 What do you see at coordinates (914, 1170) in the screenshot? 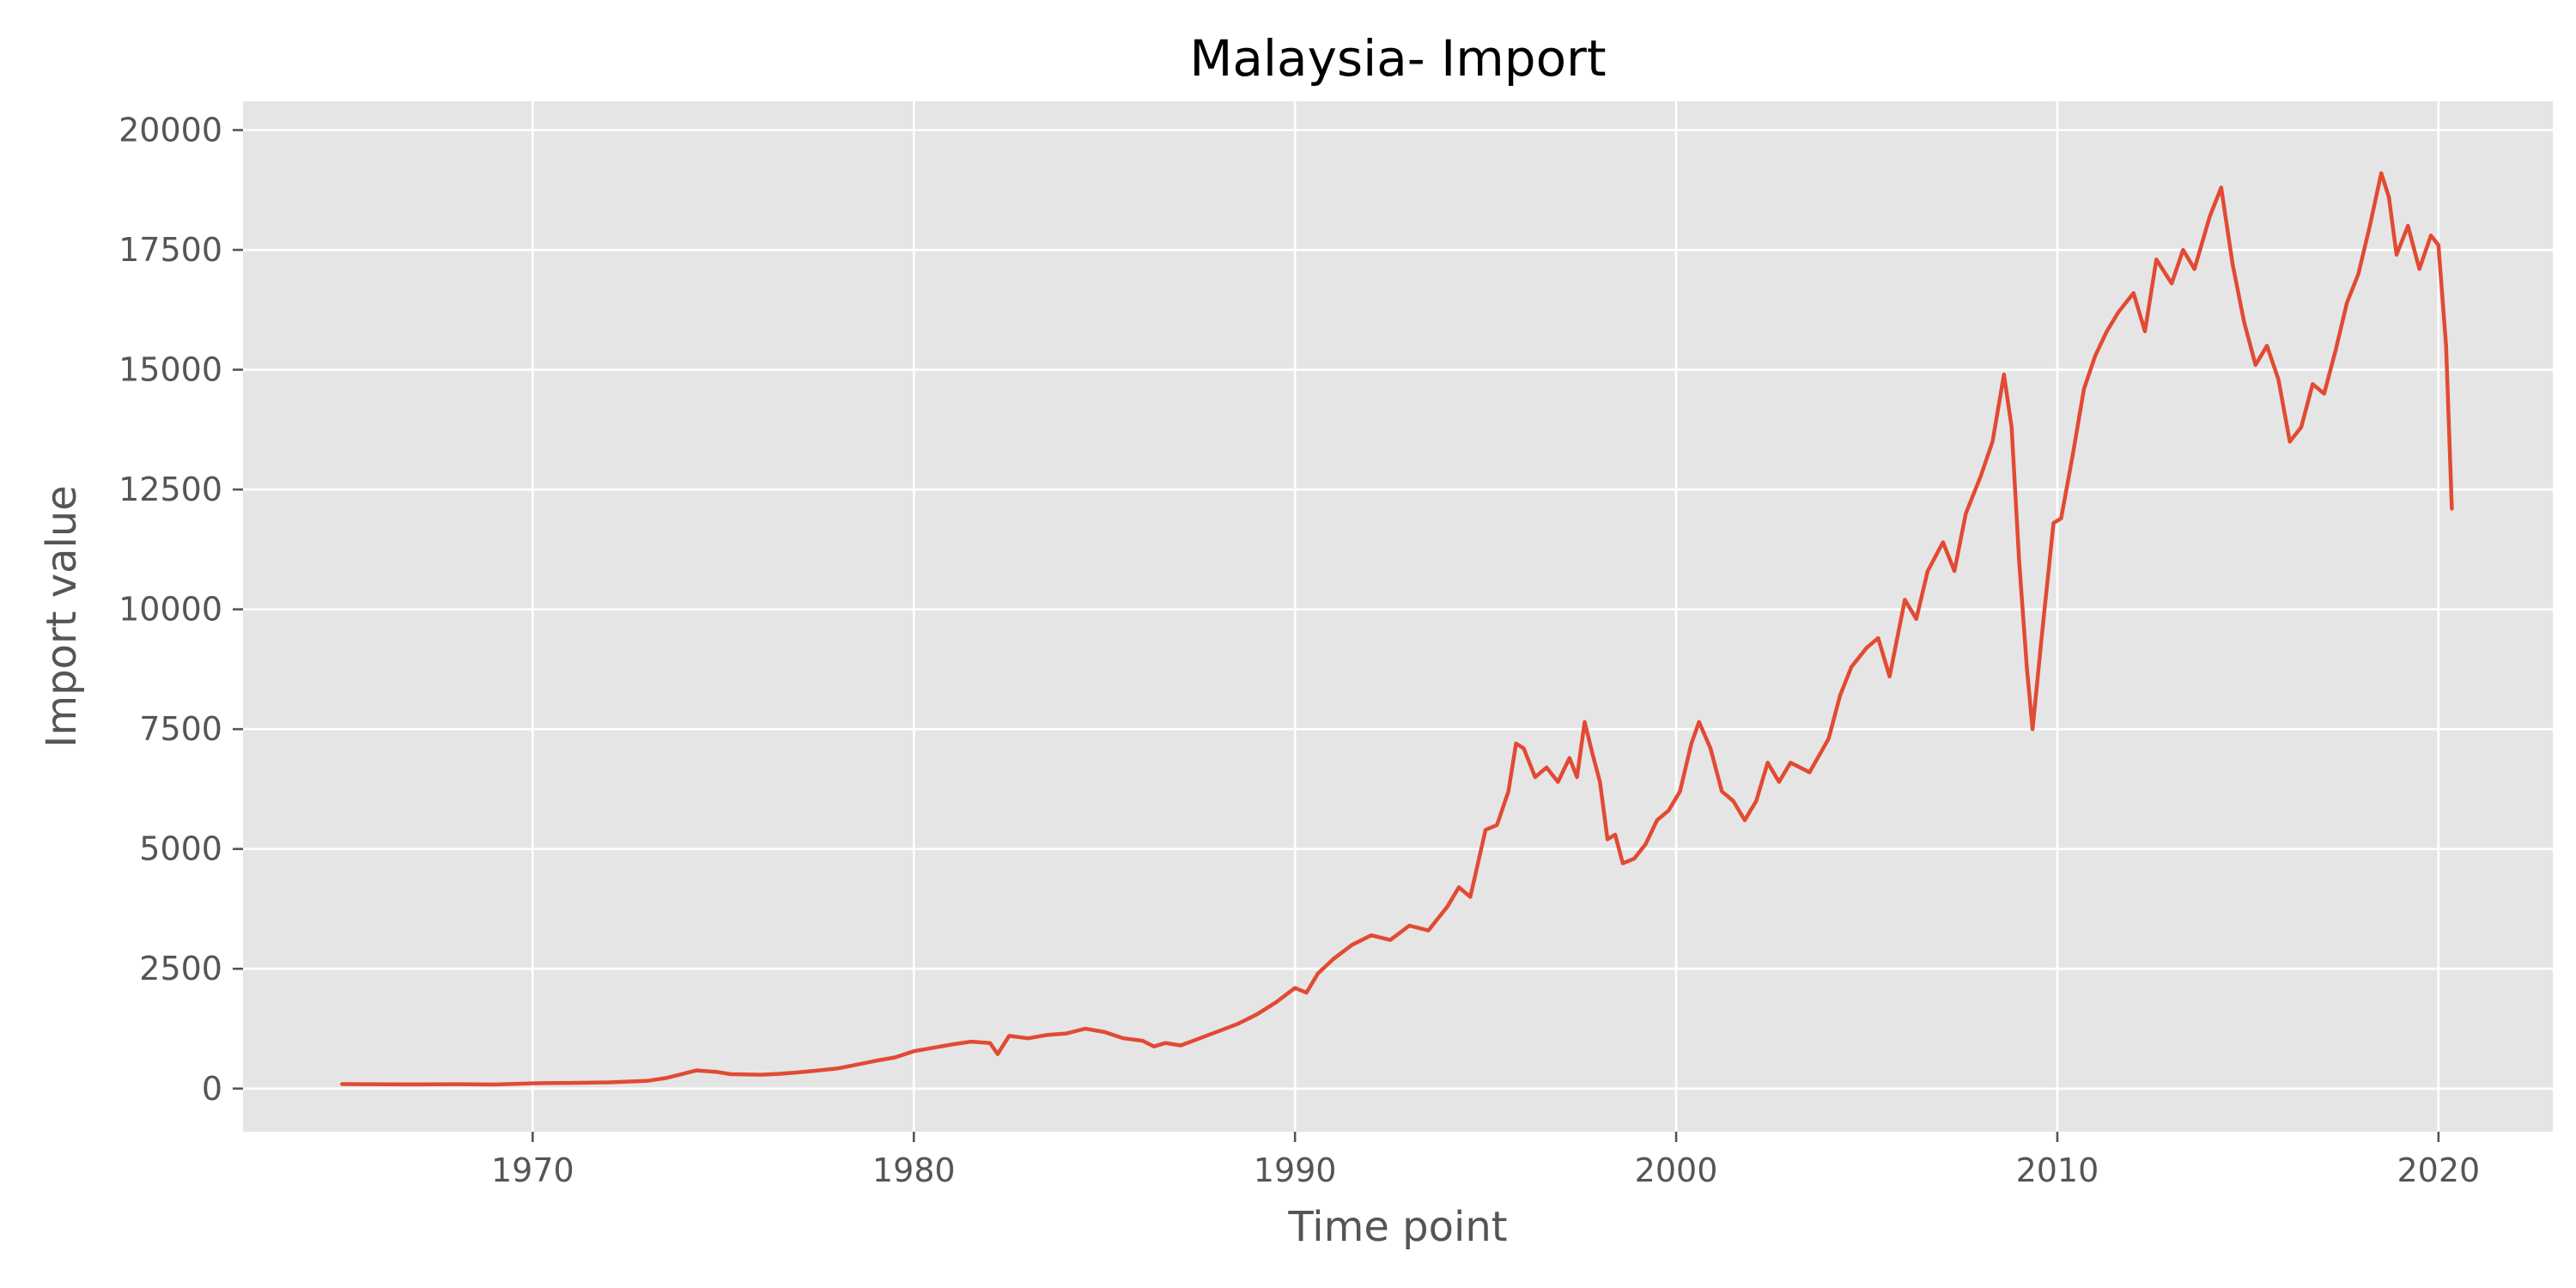
I see `x-tick-label-1: 1980` at bounding box center [914, 1170].